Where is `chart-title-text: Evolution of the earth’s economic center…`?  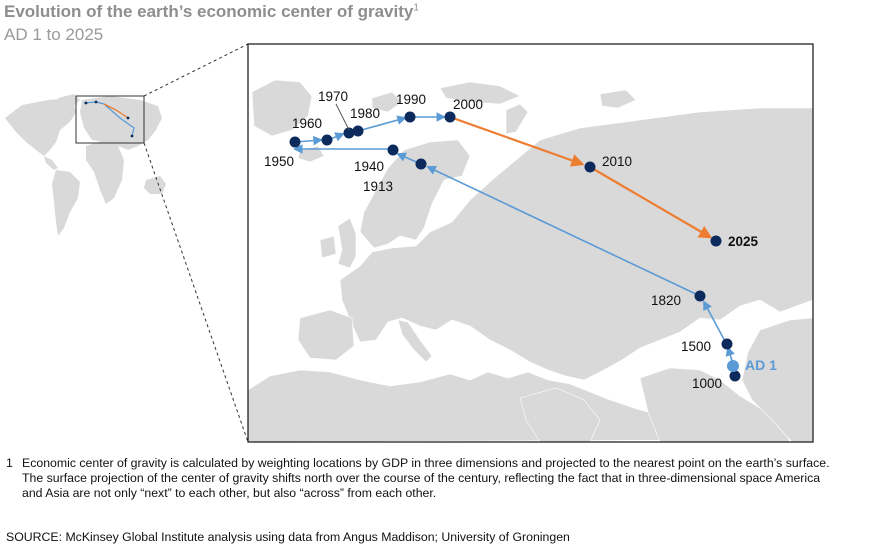
chart-title-text: Evolution of the earth’s economic center… is located at coordinates (209, 11).